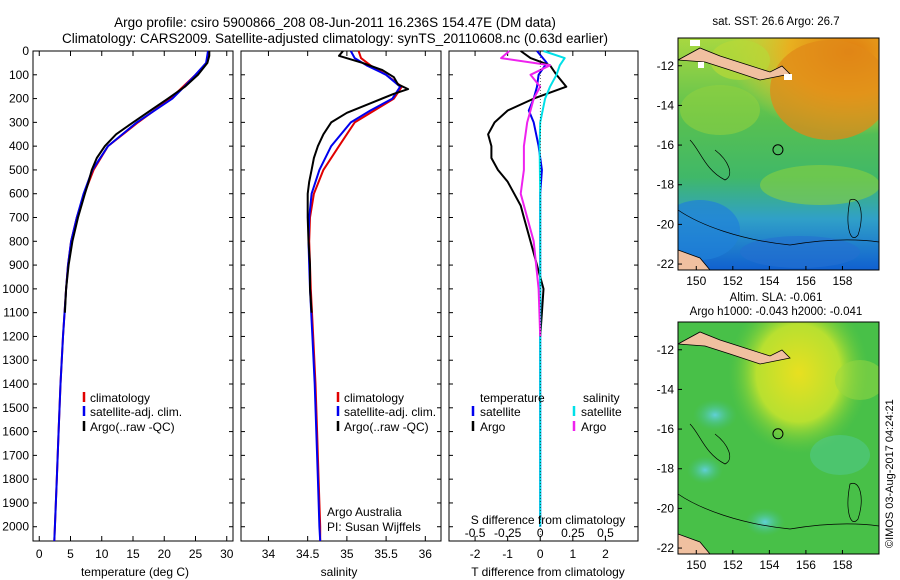 The width and height of the screenshot is (900, 580). I want to click on x-top-tick-label: 0.25, so click(573, 533).